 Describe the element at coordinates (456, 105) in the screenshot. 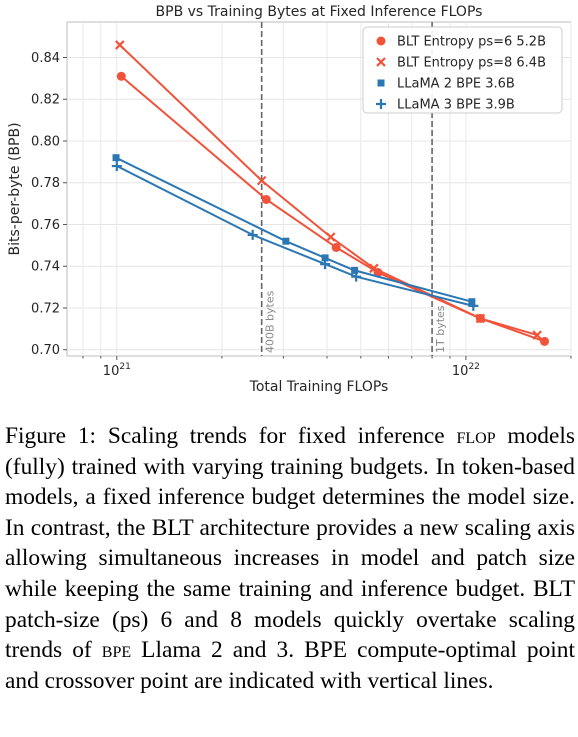

I see `legend-label: LLaMA 3 BPE 3.9B` at that location.